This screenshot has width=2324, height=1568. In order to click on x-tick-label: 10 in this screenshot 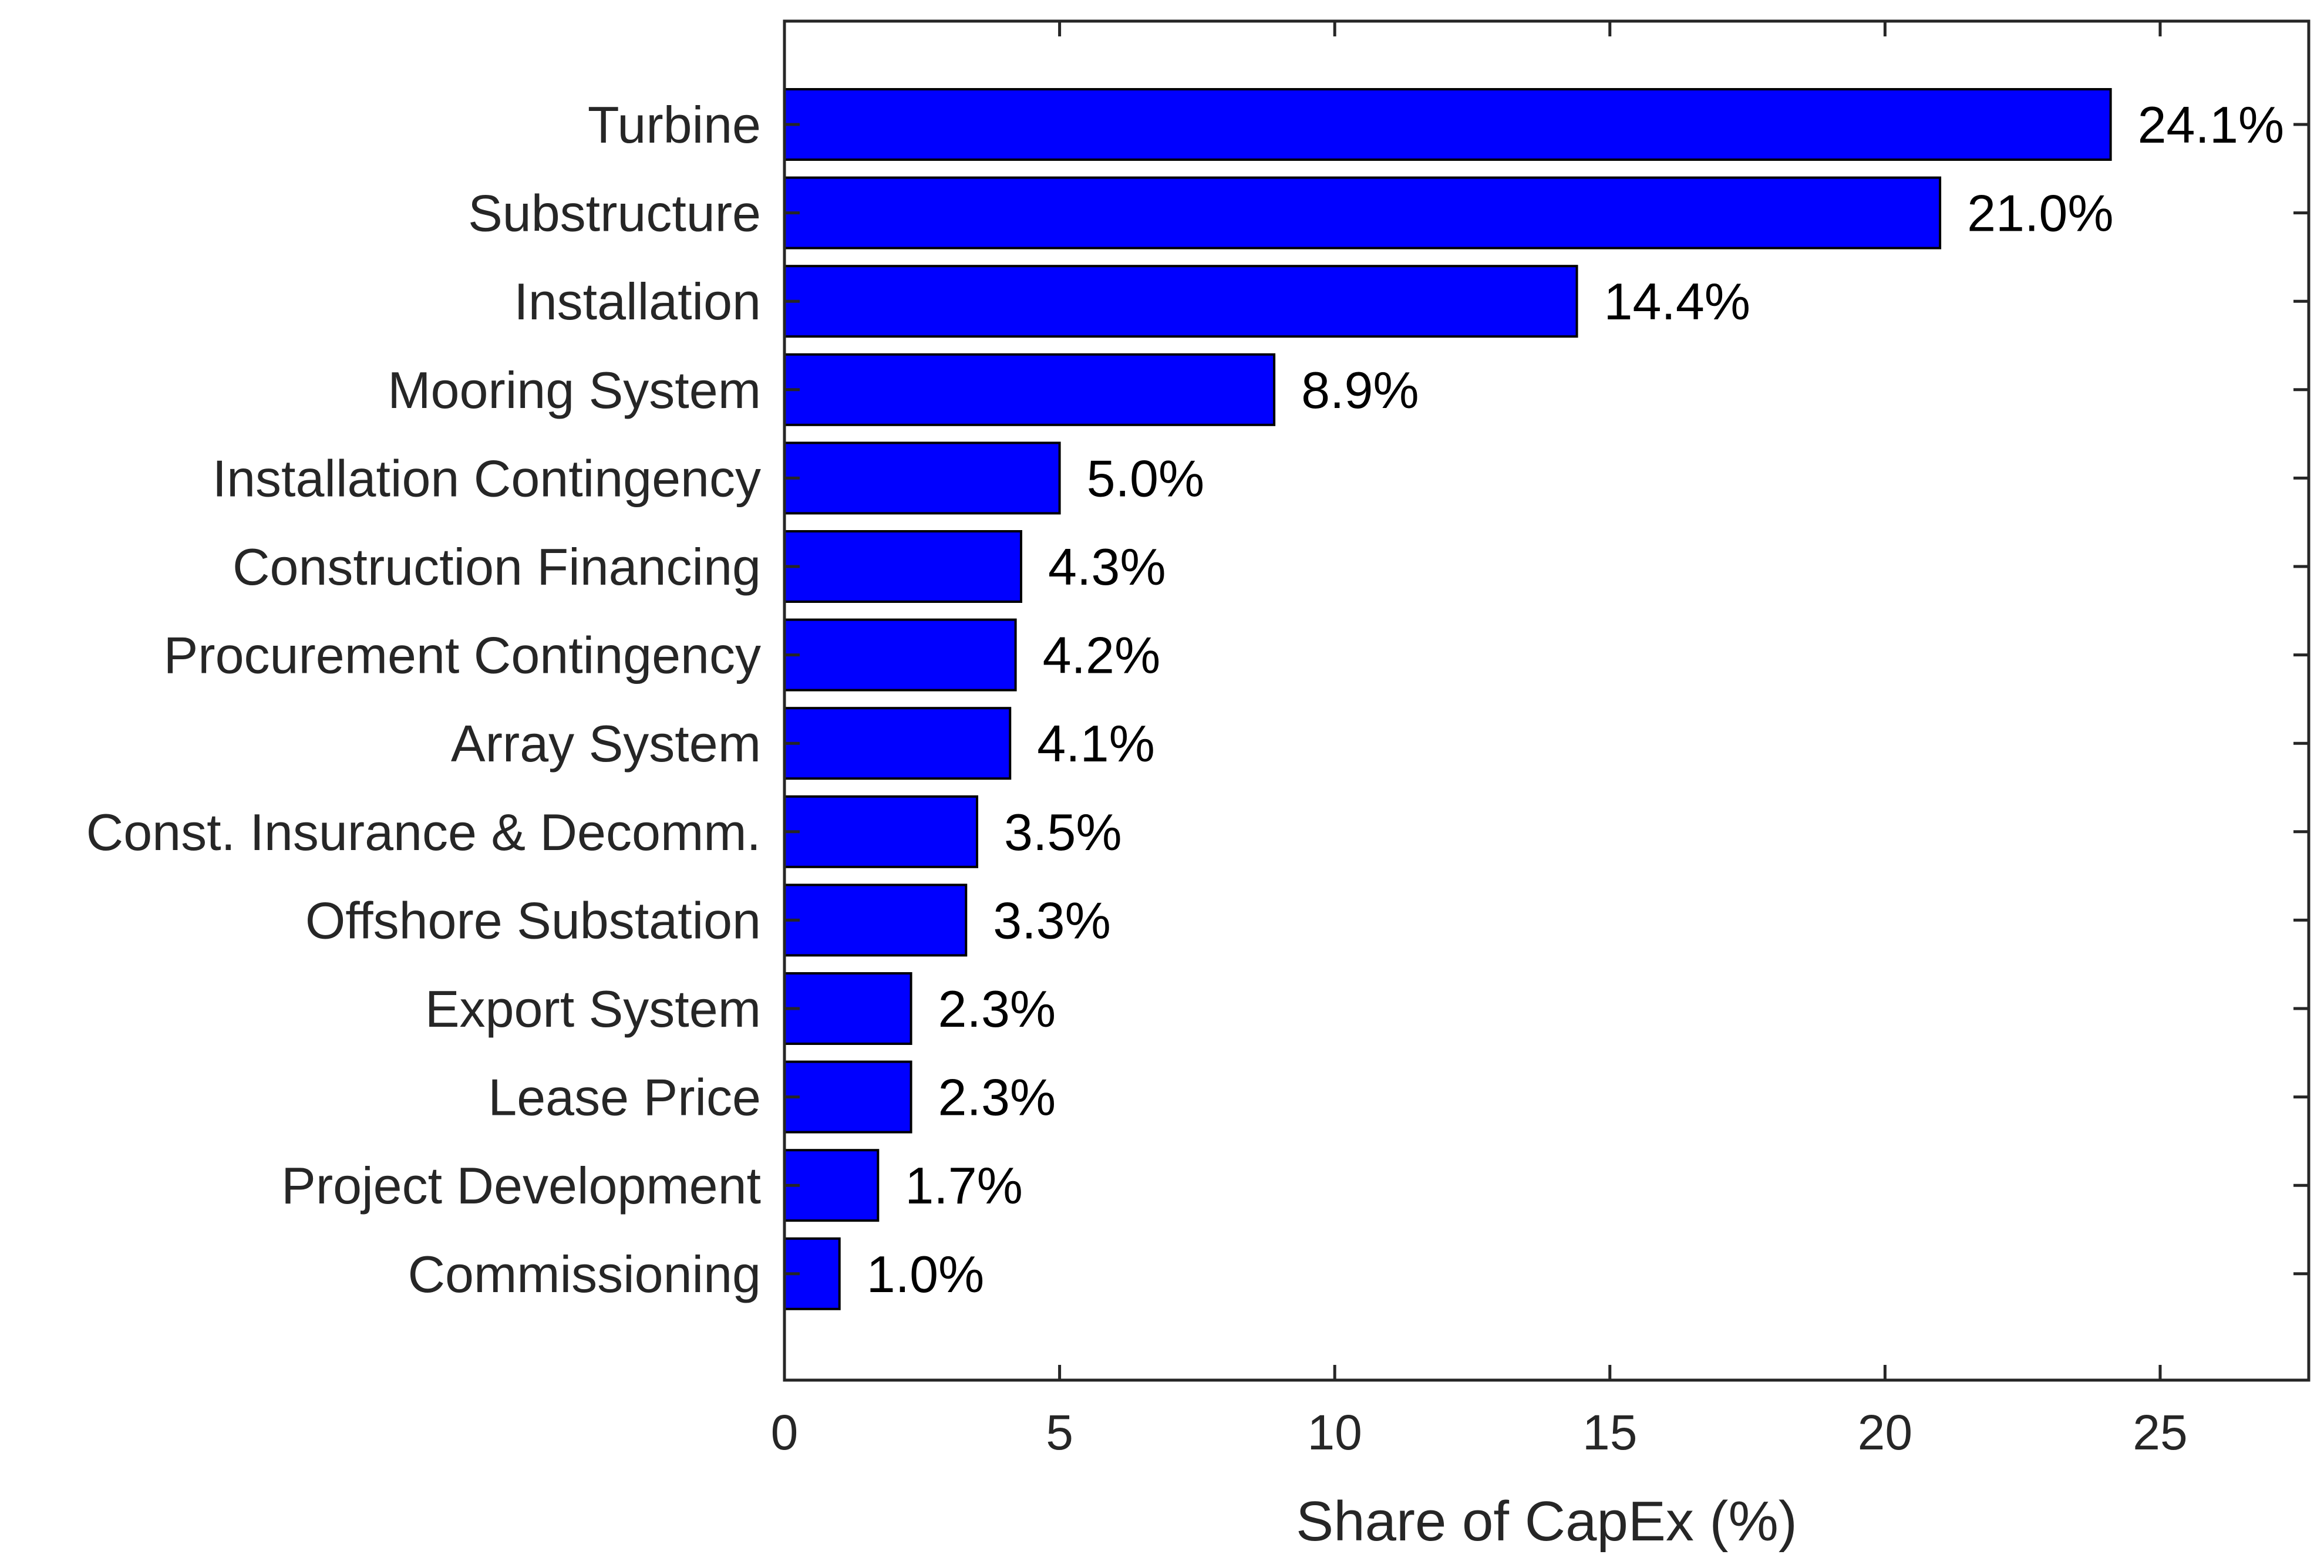, I will do `click(1334, 1432)`.